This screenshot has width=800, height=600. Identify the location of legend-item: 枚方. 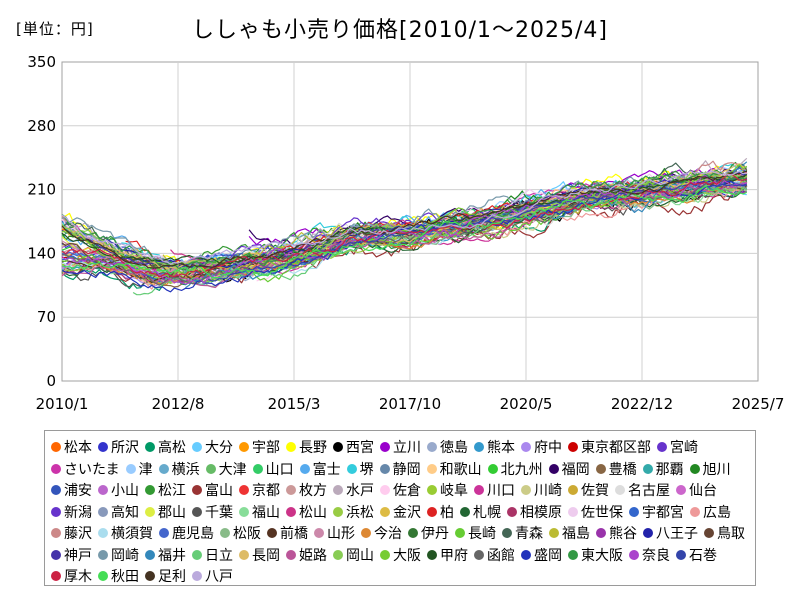
(306, 490).